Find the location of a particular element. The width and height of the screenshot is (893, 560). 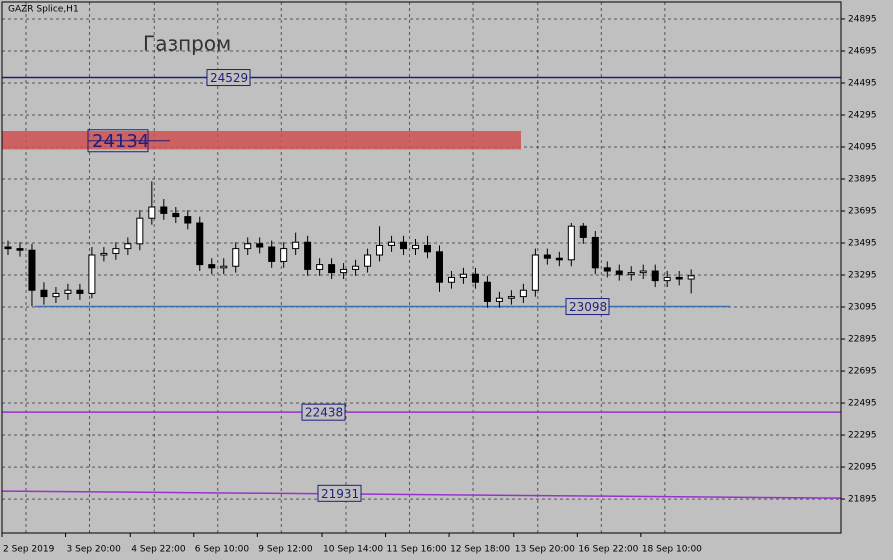

x-tick-label: 9 Sep 12:00 is located at coordinates (285, 550).